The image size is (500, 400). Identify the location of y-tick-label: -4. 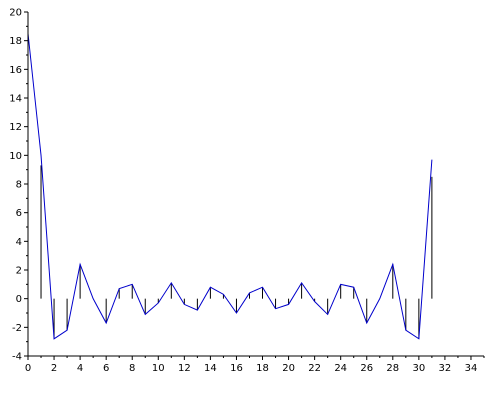
(17, 357).